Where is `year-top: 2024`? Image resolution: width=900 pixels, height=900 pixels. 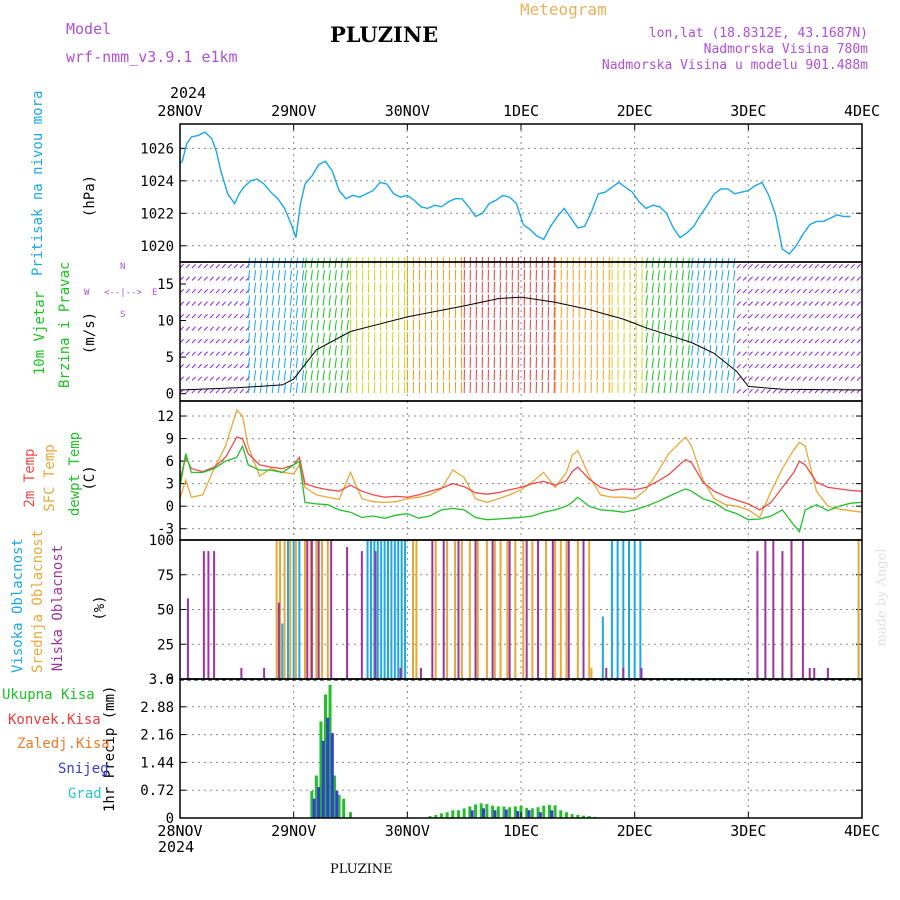 year-top: 2024 is located at coordinates (188, 93).